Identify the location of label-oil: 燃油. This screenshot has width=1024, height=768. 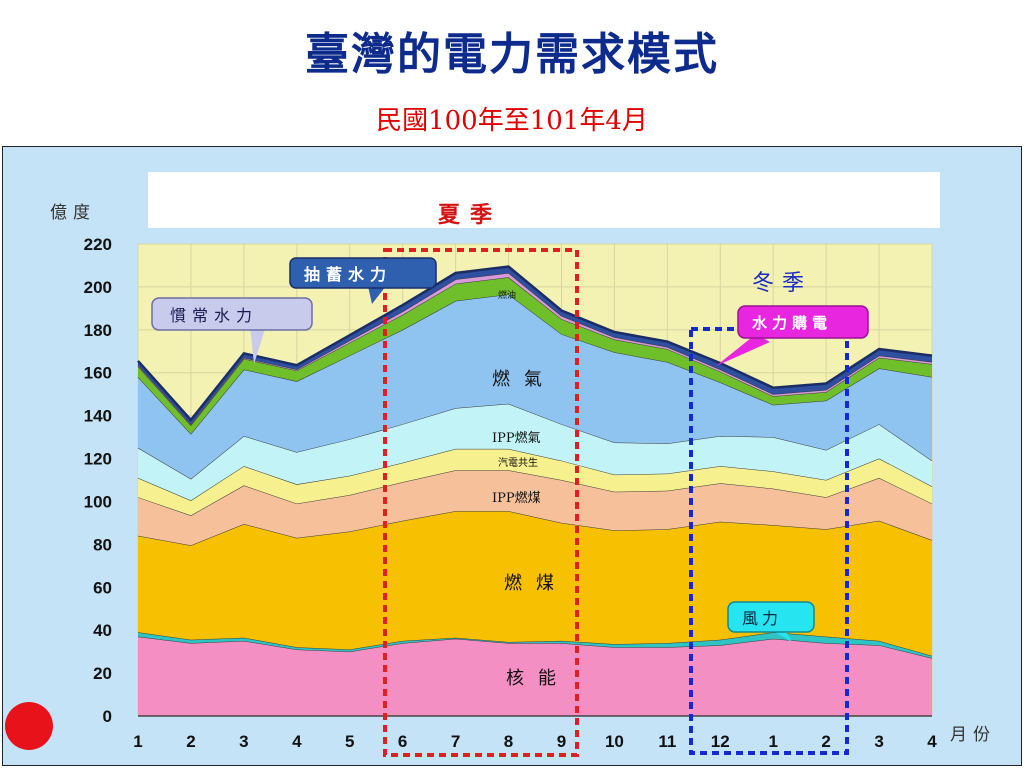
(507, 295).